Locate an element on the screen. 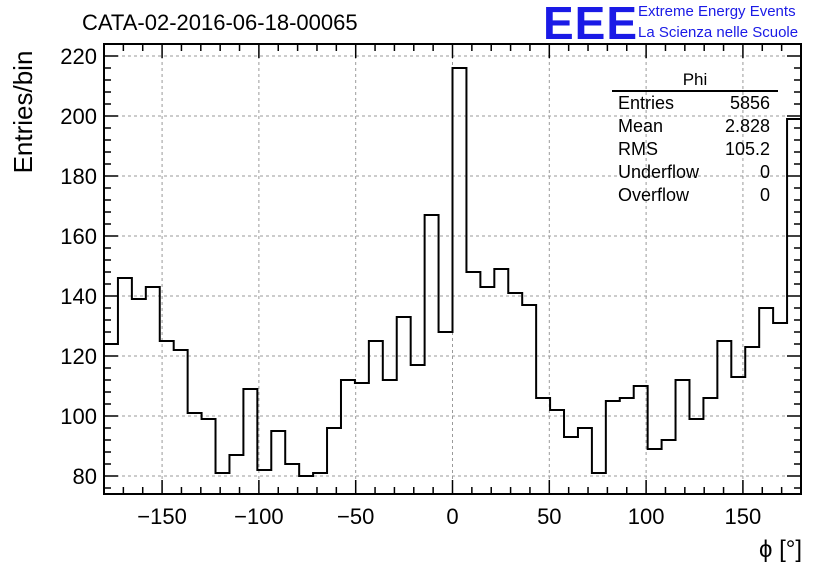 Image resolution: width=836 pixels, height=572 pixels. logo-line-2: La Scienza nelle Scuole is located at coordinates (718, 32).